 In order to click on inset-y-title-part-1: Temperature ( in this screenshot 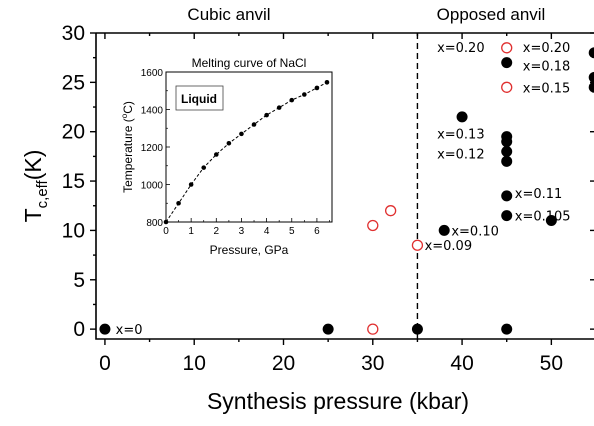, I will do `click(128, 155)`.